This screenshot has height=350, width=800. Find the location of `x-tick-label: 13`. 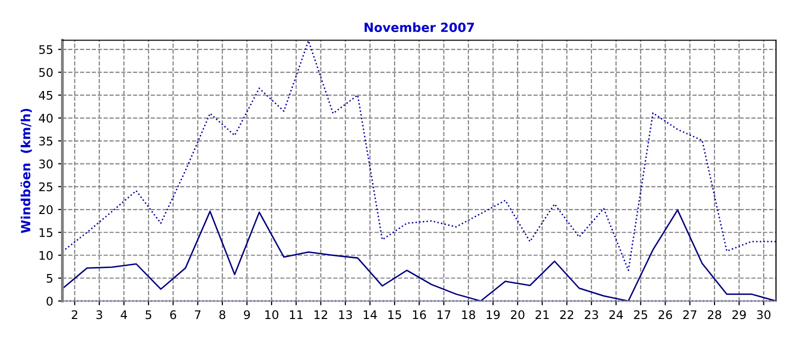

x-tick-label: 13 is located at coordinates (345, 315).